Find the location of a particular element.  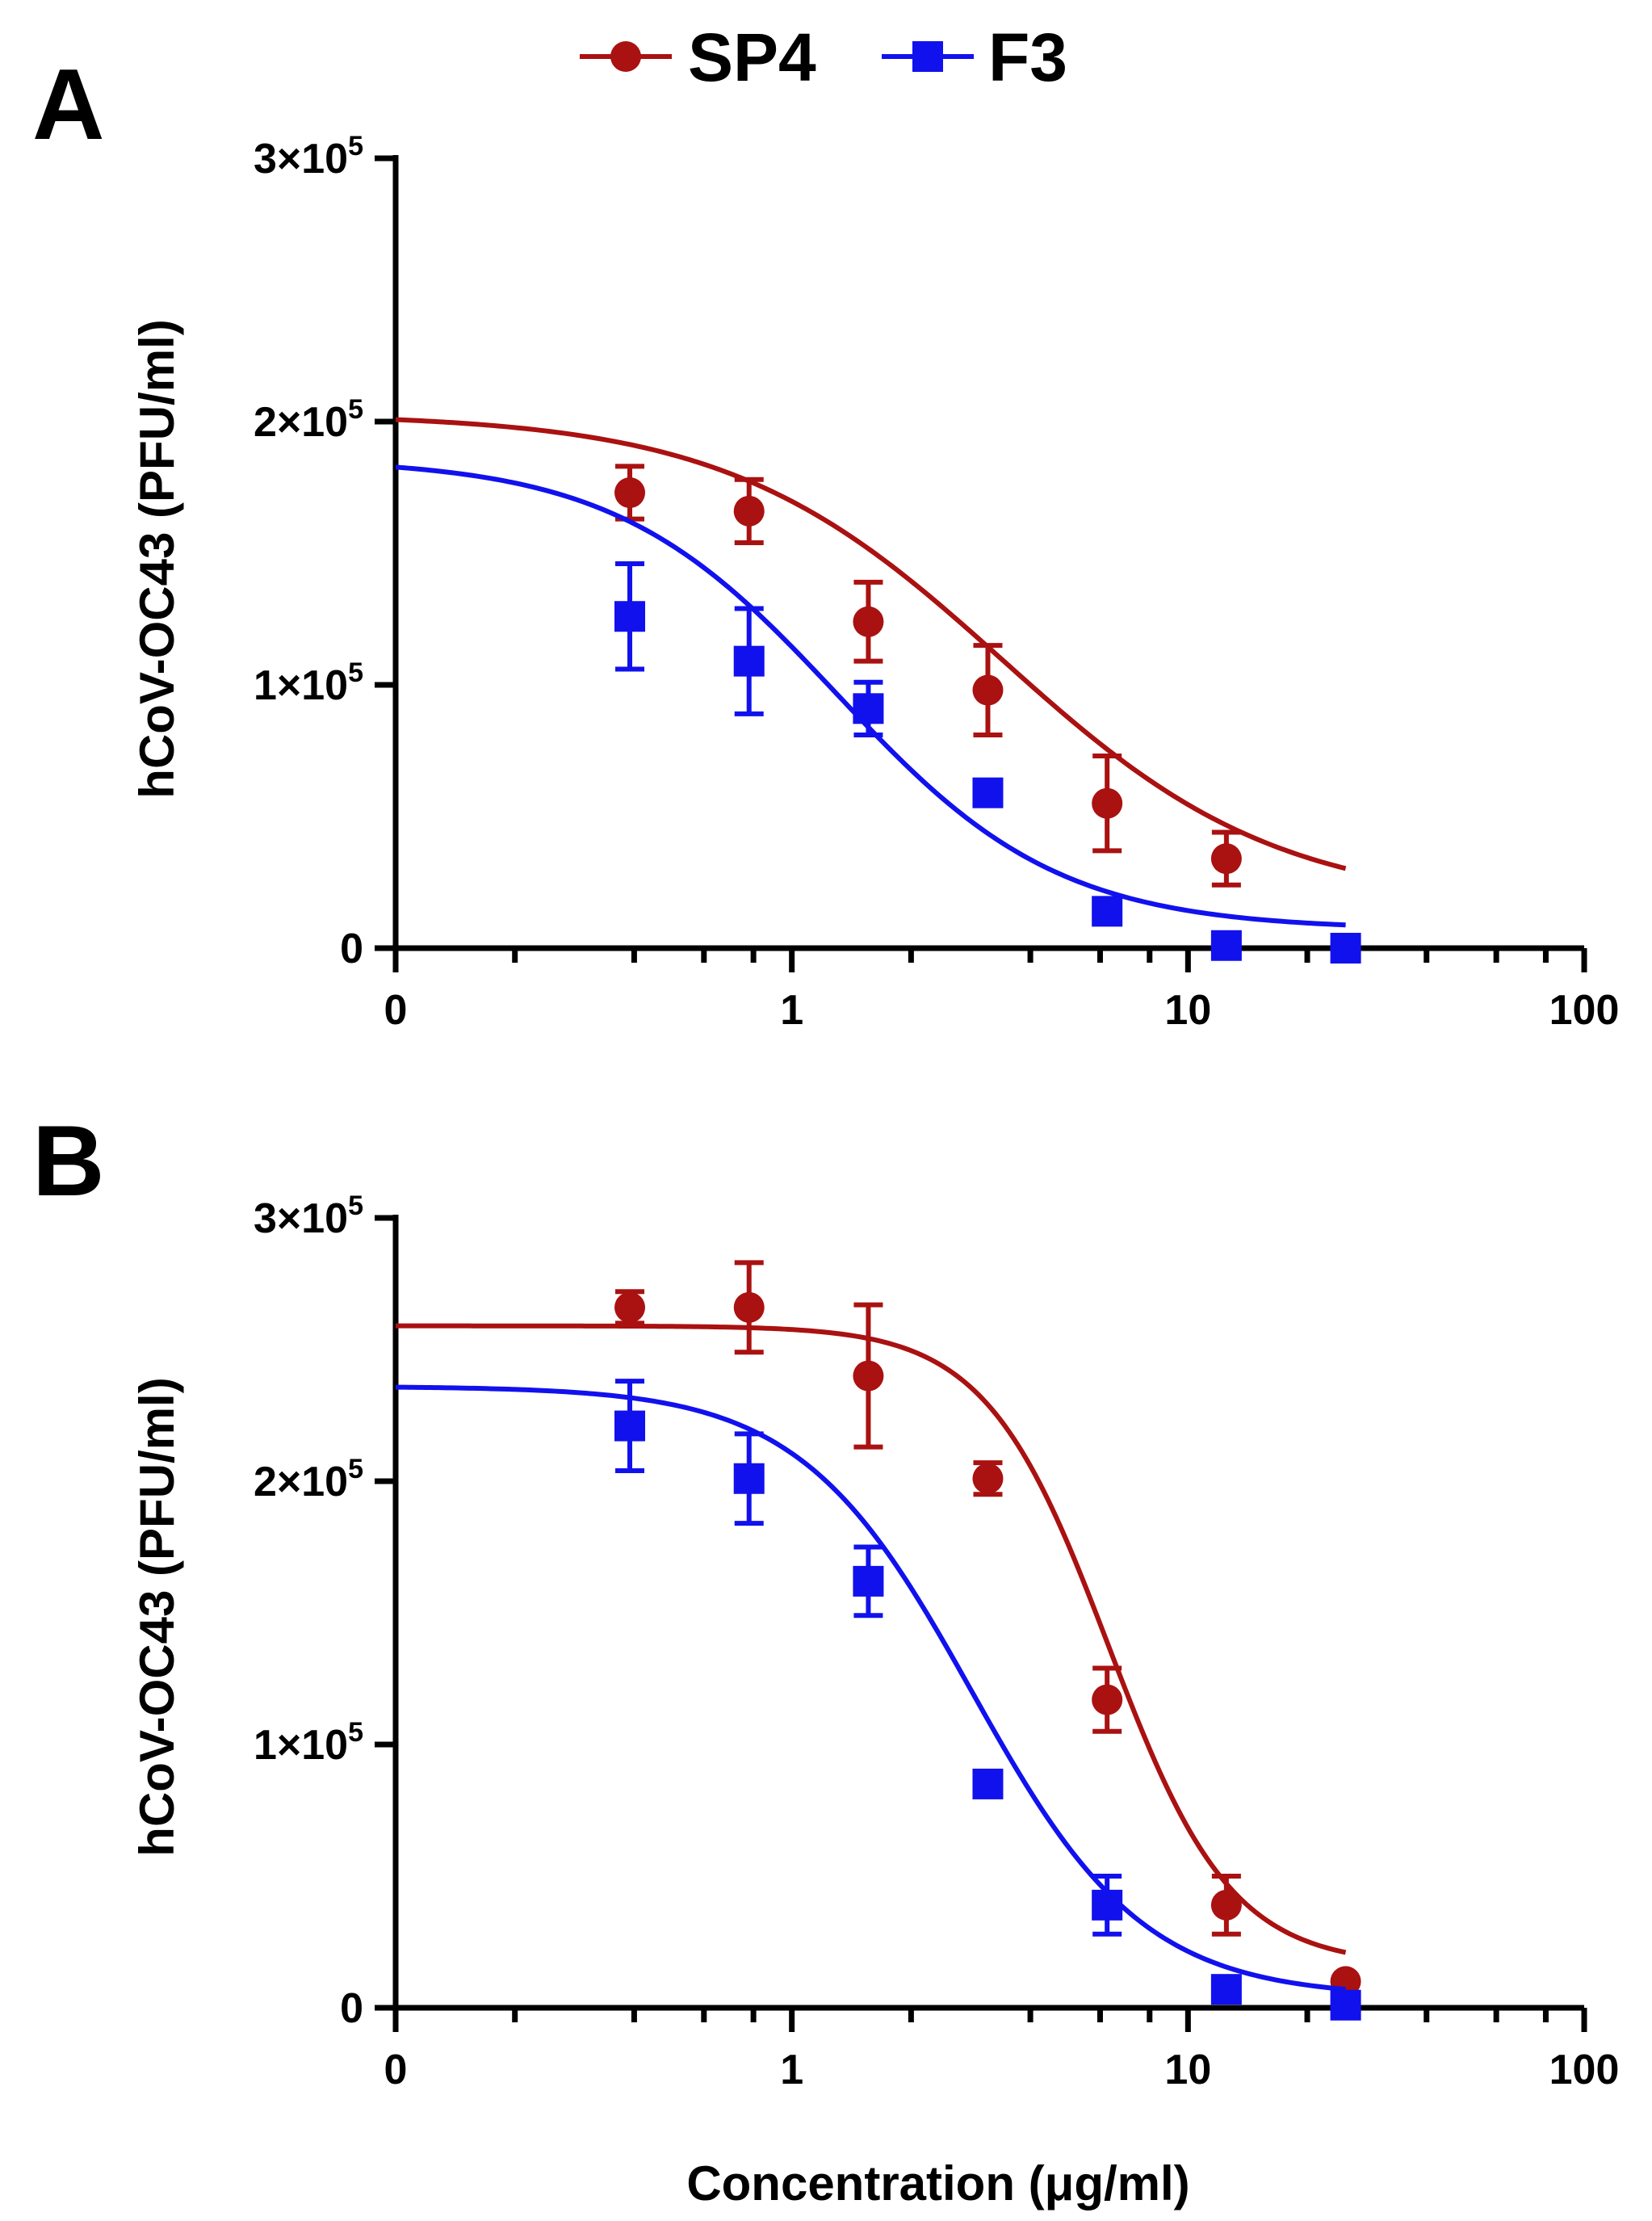

legend: SP4 F3 is located at coordinates (823, 57).